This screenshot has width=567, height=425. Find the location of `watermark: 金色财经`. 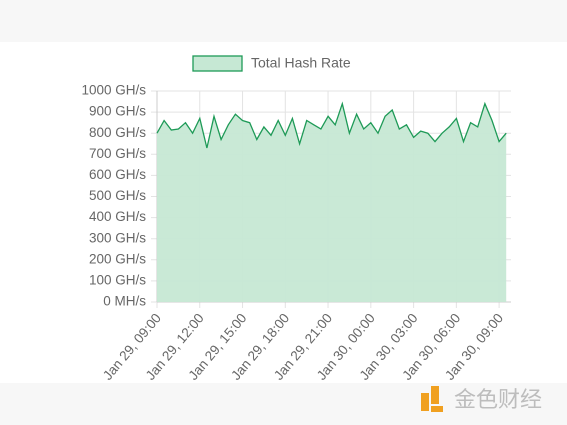

watermark: 金色财经 is located at coordinates (498, 399).